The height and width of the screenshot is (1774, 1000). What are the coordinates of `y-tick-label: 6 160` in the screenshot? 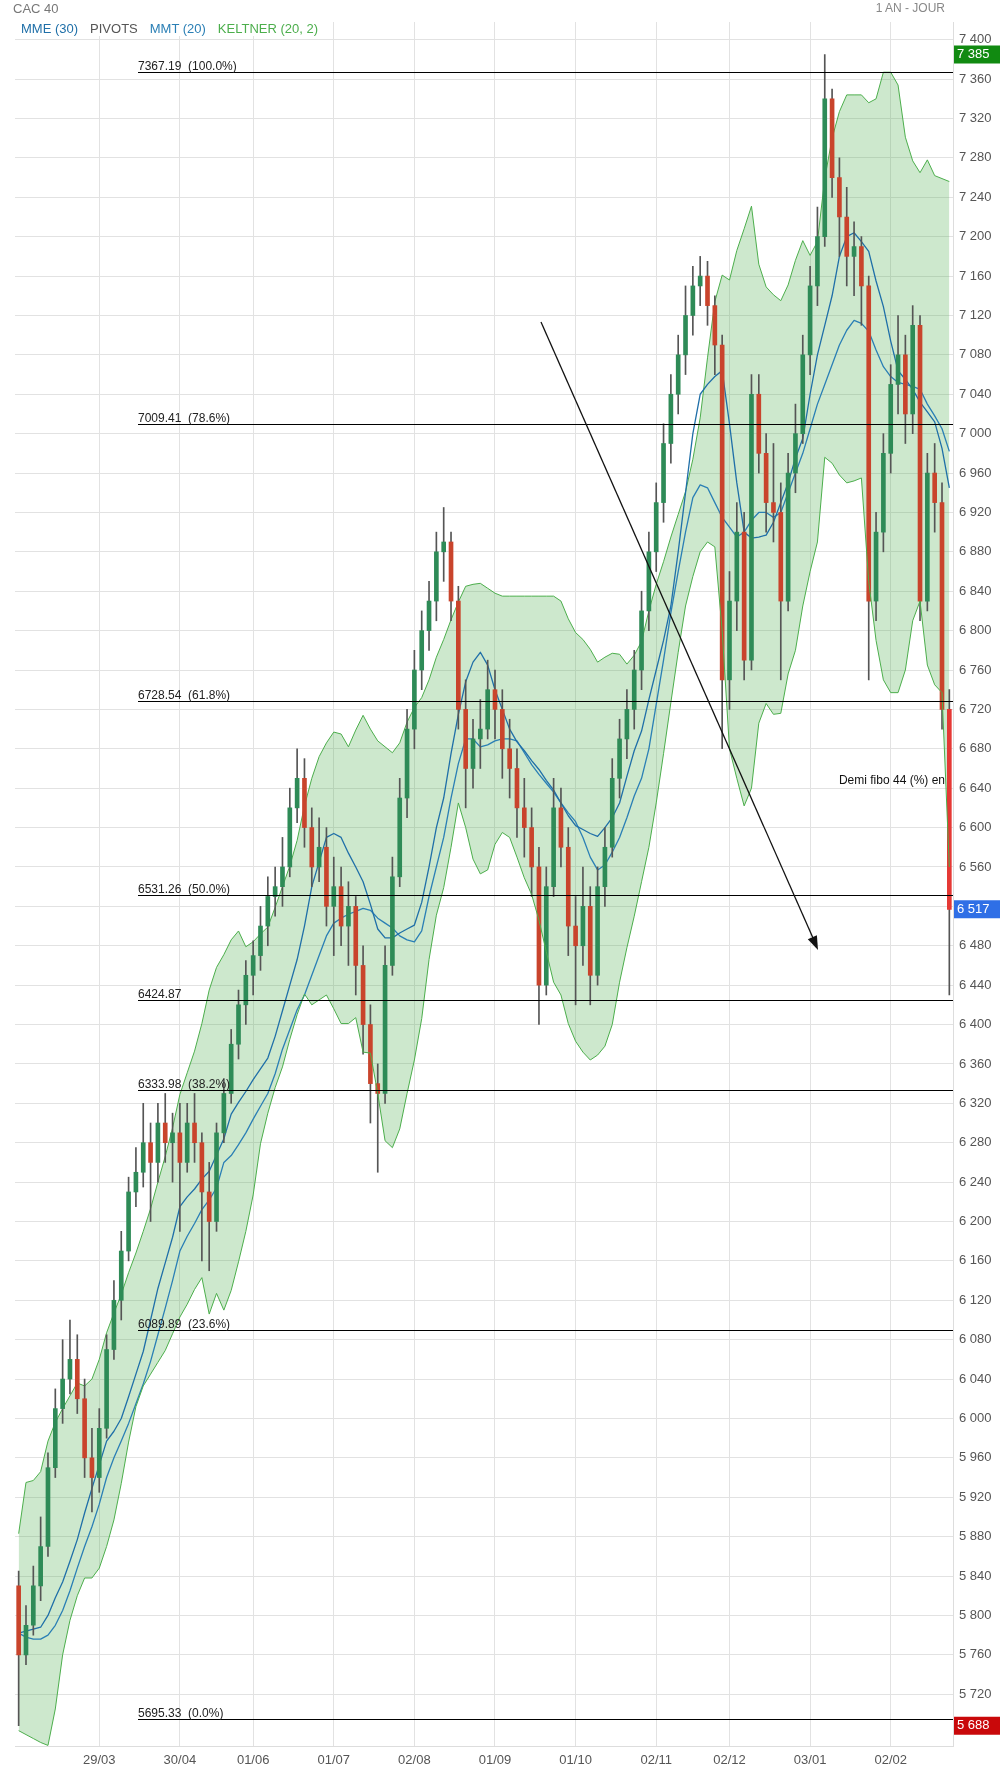 It's located at (975, 1260).